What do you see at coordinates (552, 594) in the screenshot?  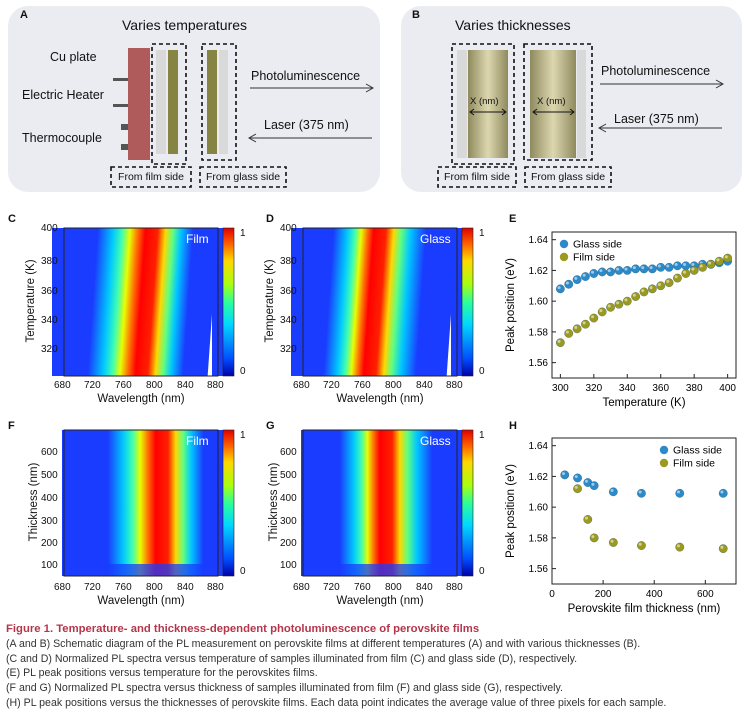 I see `x-tick-label: 0` at bounding box center [552, 594].